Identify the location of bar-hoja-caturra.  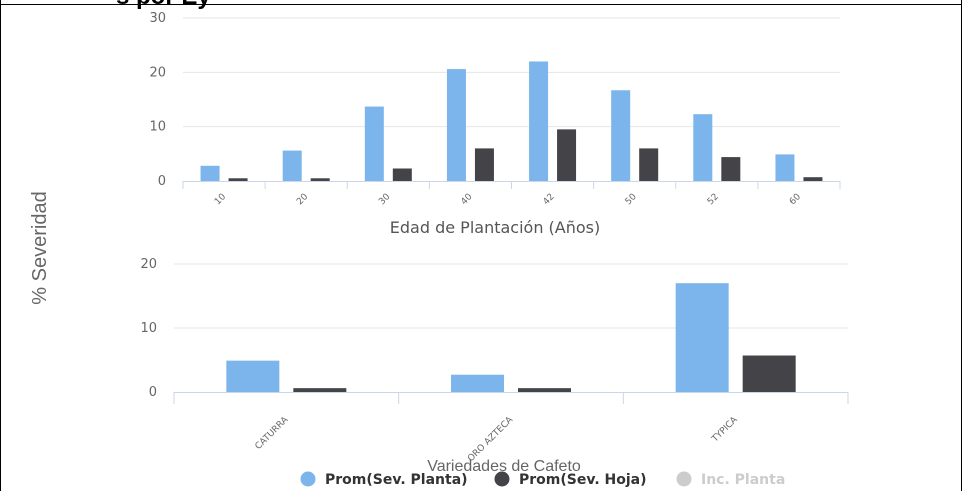
(320, 390).